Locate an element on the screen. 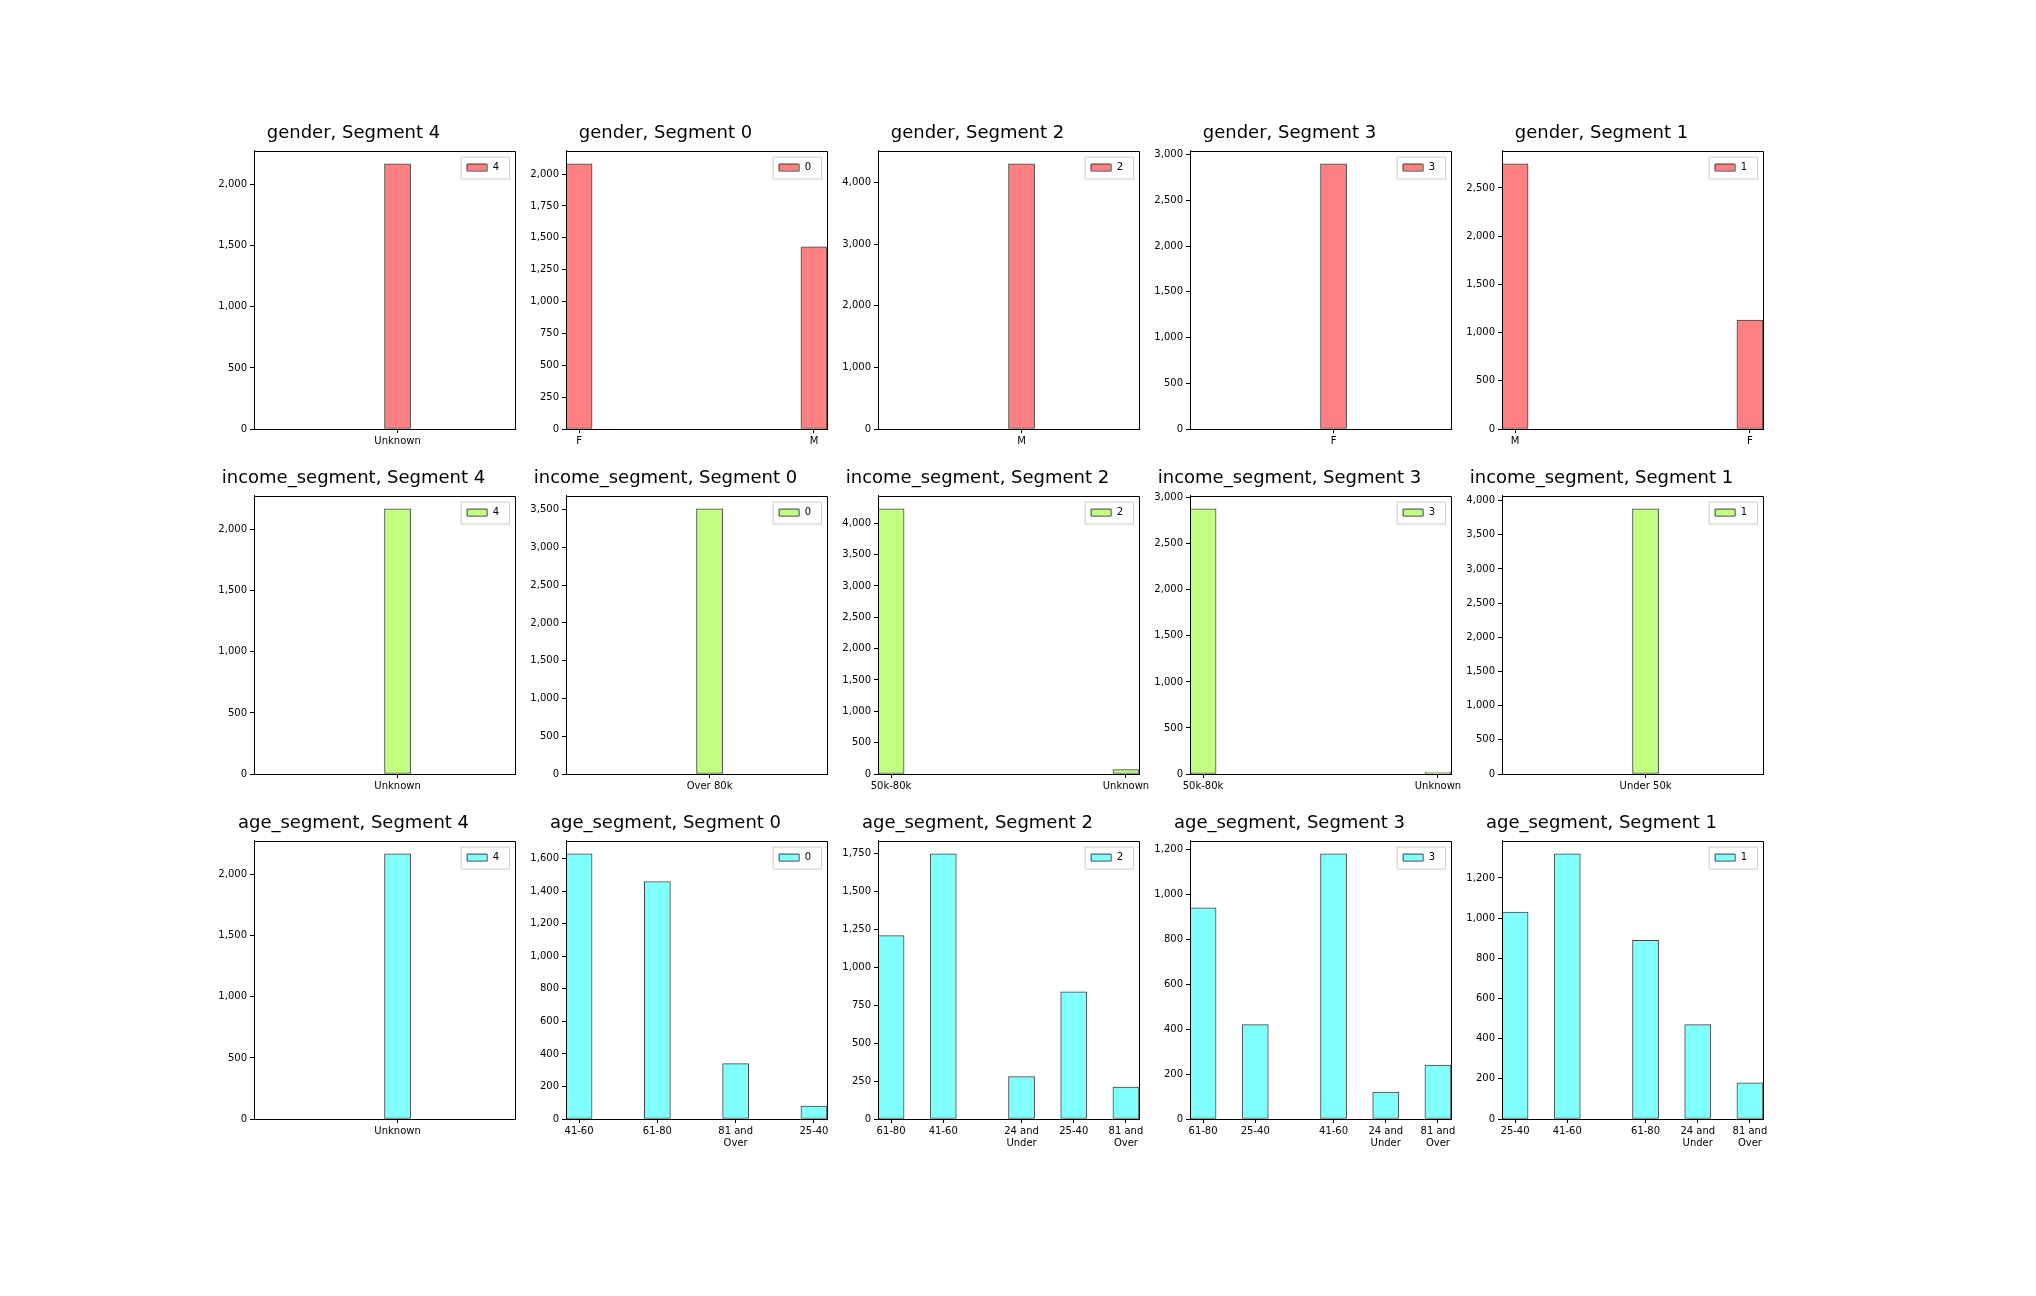 Image resolution: width=2036 pixels, height=1296 pixels. x-tick-label: 50k-80k is located at coordinates (1203, 785).